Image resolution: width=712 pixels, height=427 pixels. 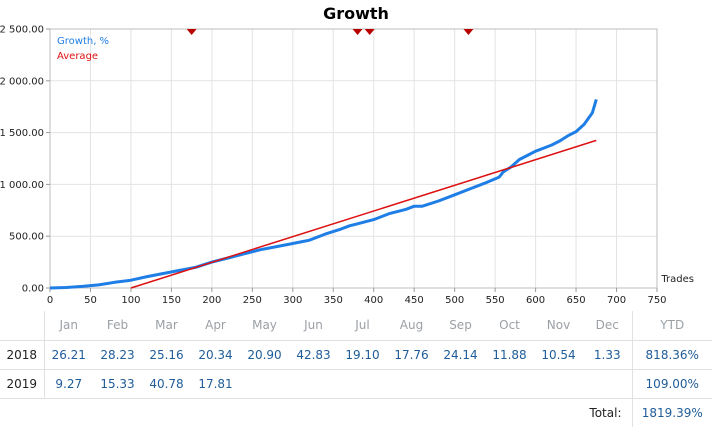 I want to click on month-value-cell: 40.78, so click(x=166, y=383).